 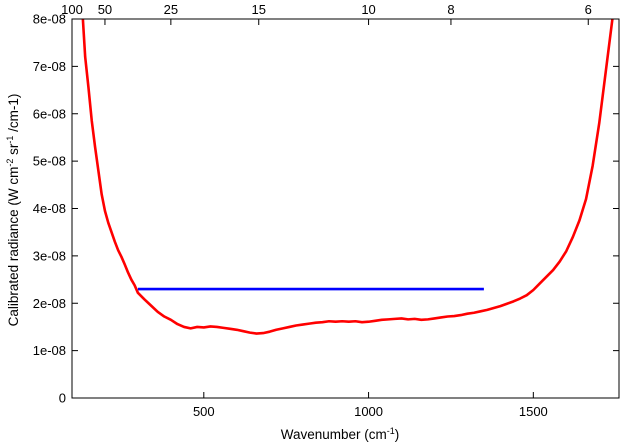 What do you see at coordinates (49, 113) in the screenshot?
I see `y-tick-label: 6e-08` at bounding box center [49, 113].